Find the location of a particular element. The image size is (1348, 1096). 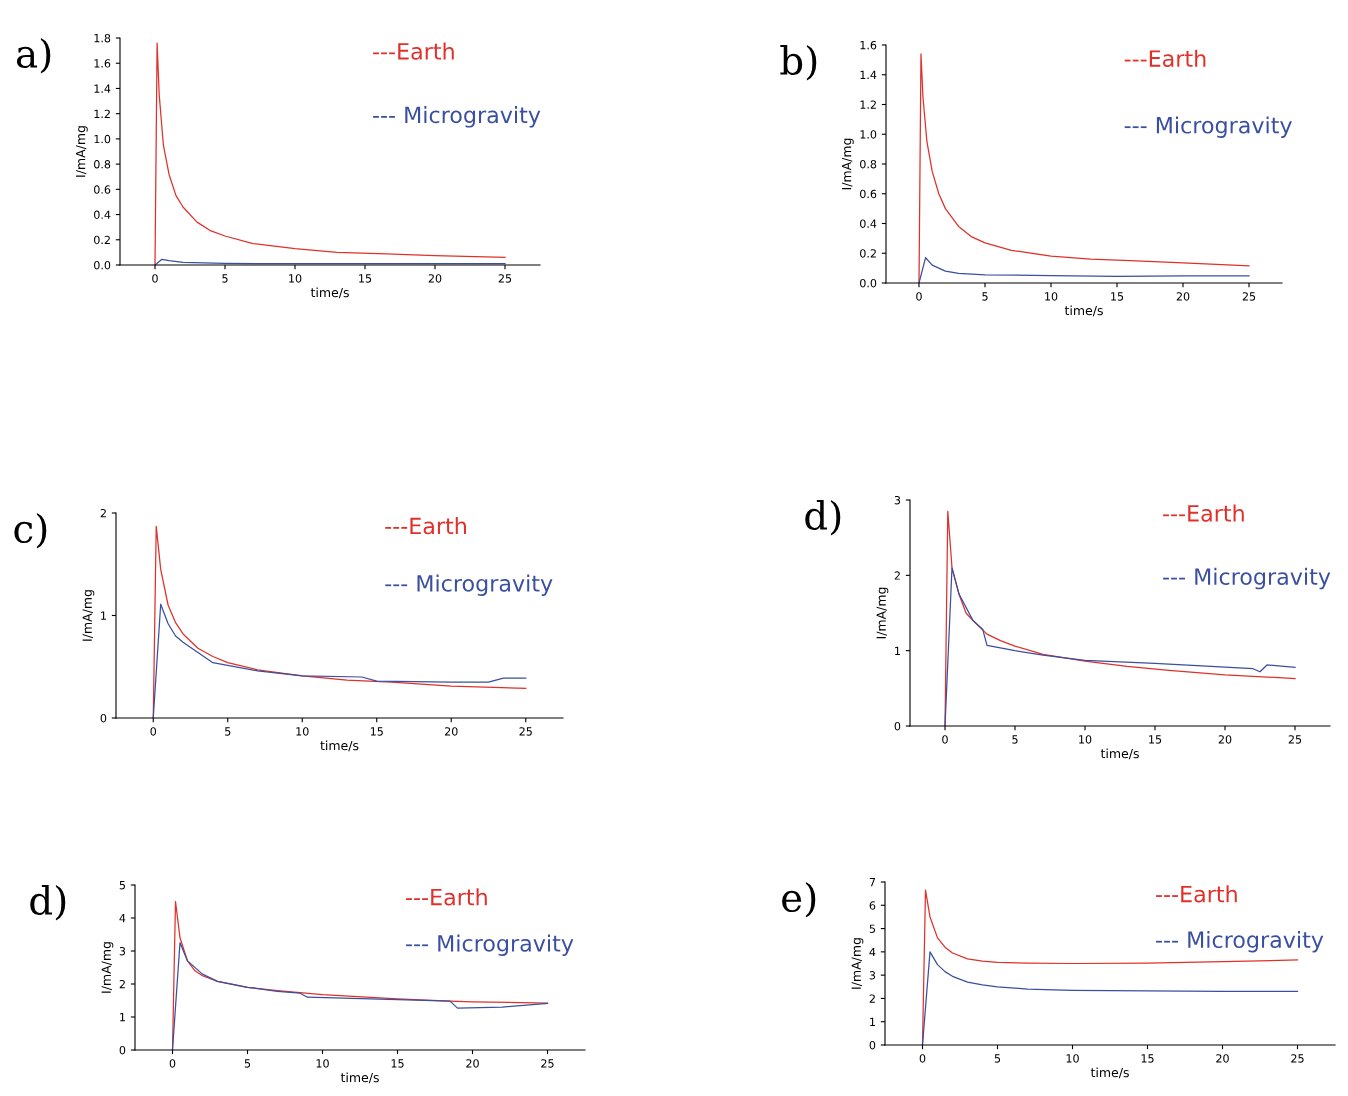

chart-title: a) is located at coordinates (33, 56).